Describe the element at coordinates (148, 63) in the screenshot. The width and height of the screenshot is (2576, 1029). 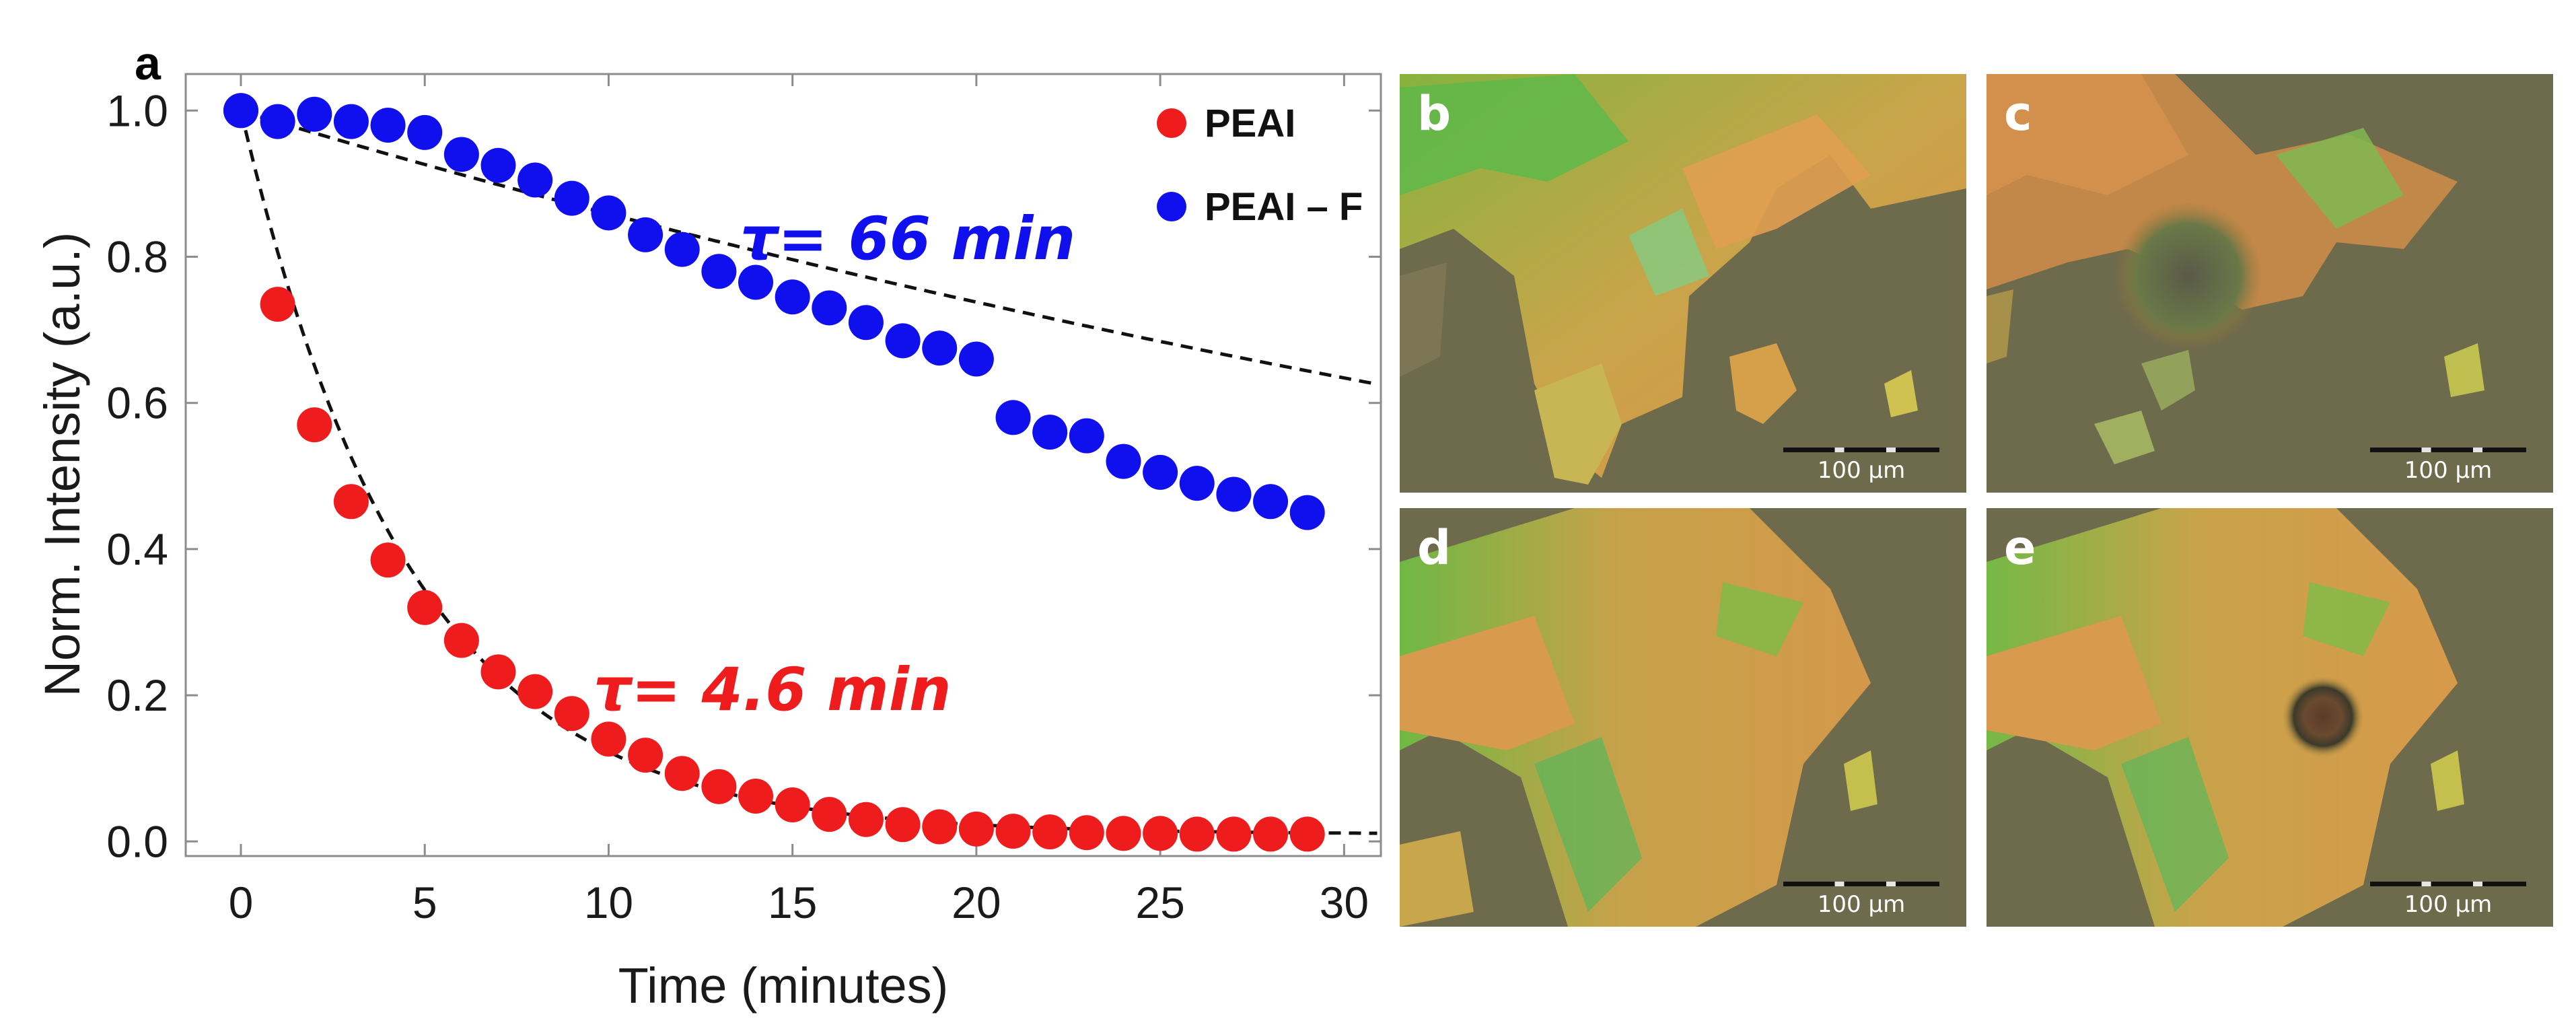
I see `panel-label-a: a` at that location.